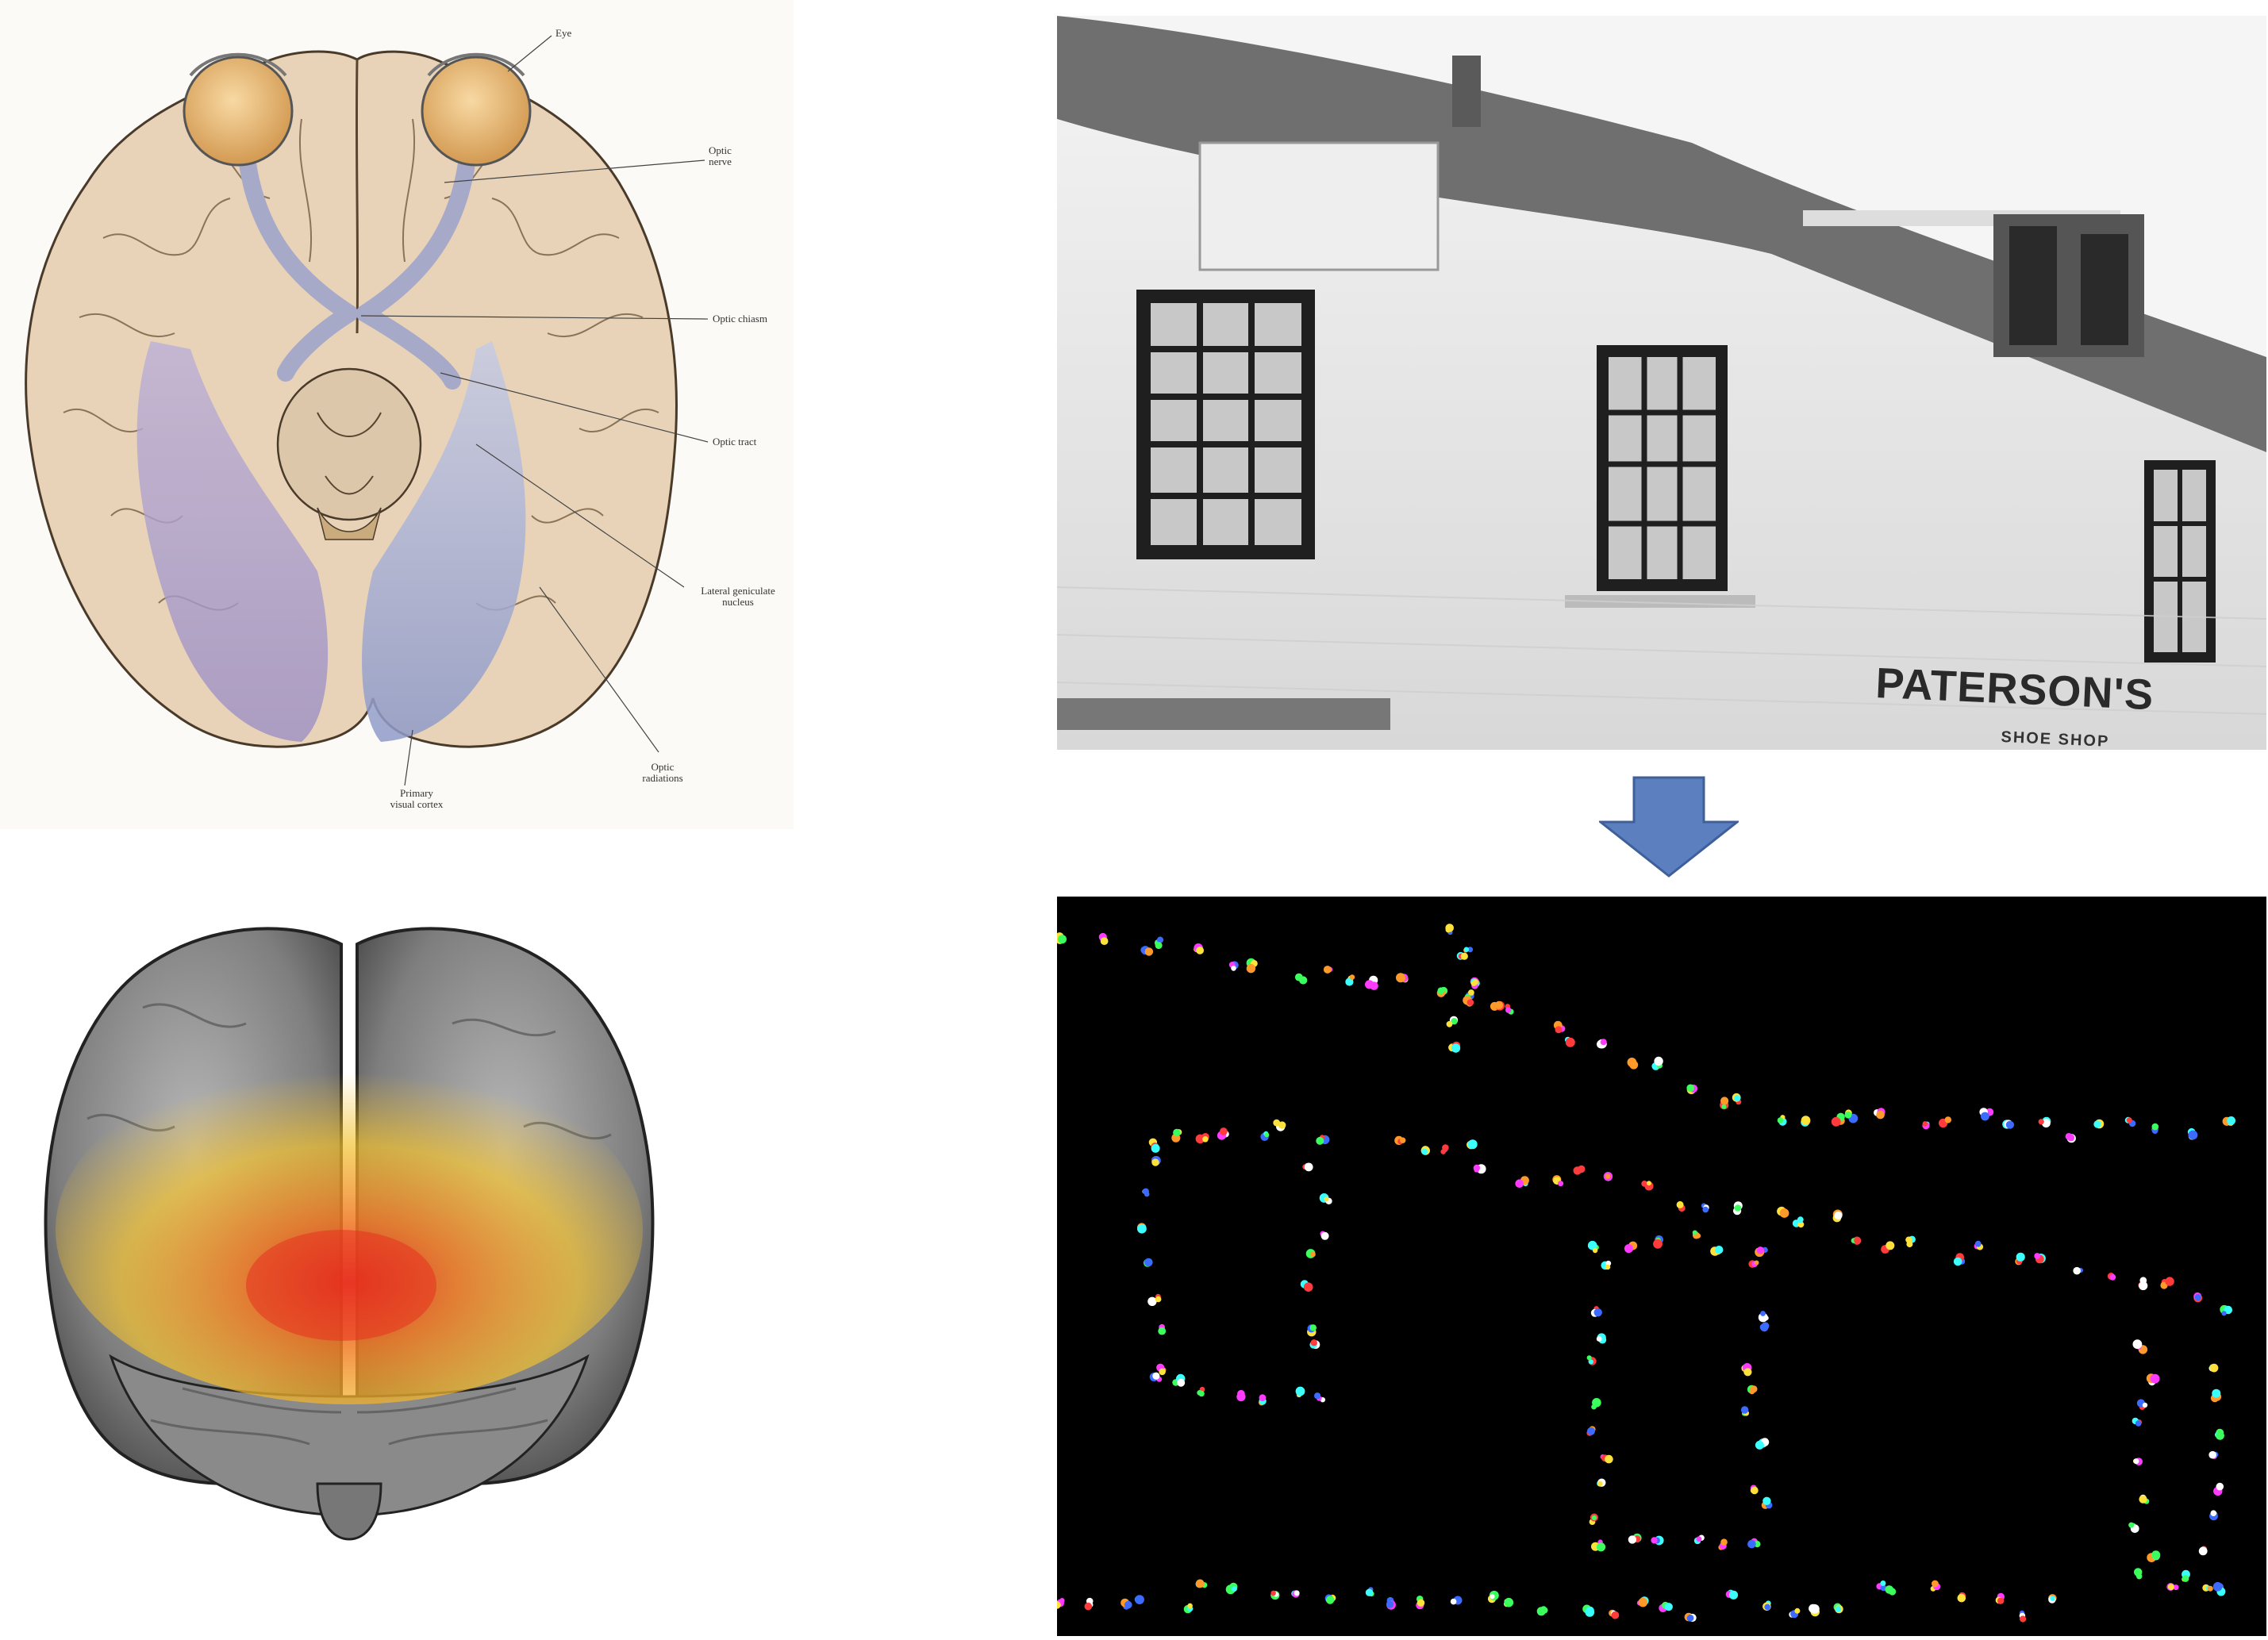 The width and height of the screenshot is (2268, 1640). Describe the element at coordinates (417, 798) in the screenshot. I see `label-primary-visual-cortex: Primary visual cortex` at that location.